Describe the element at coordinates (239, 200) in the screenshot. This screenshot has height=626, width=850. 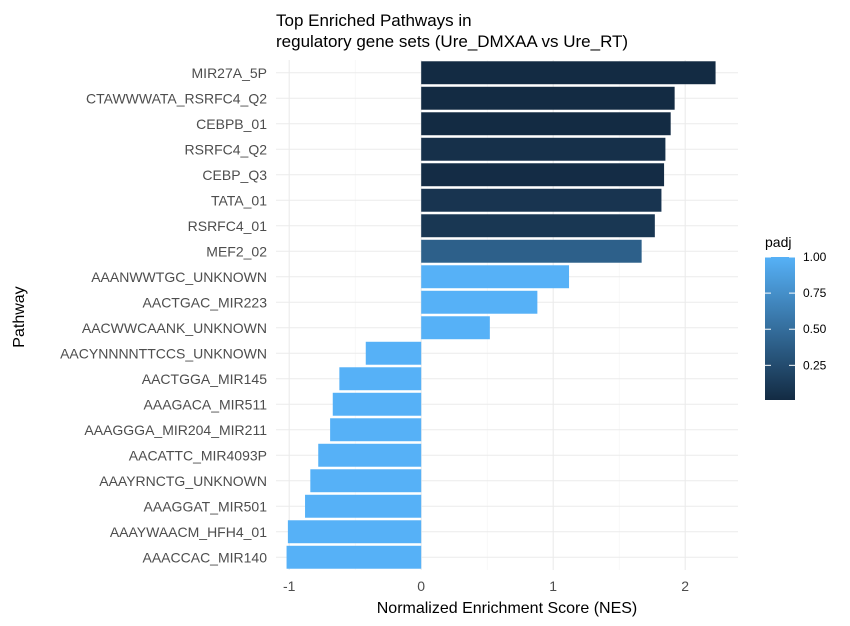
I see `y-tick-label: TATA_01` at that location.